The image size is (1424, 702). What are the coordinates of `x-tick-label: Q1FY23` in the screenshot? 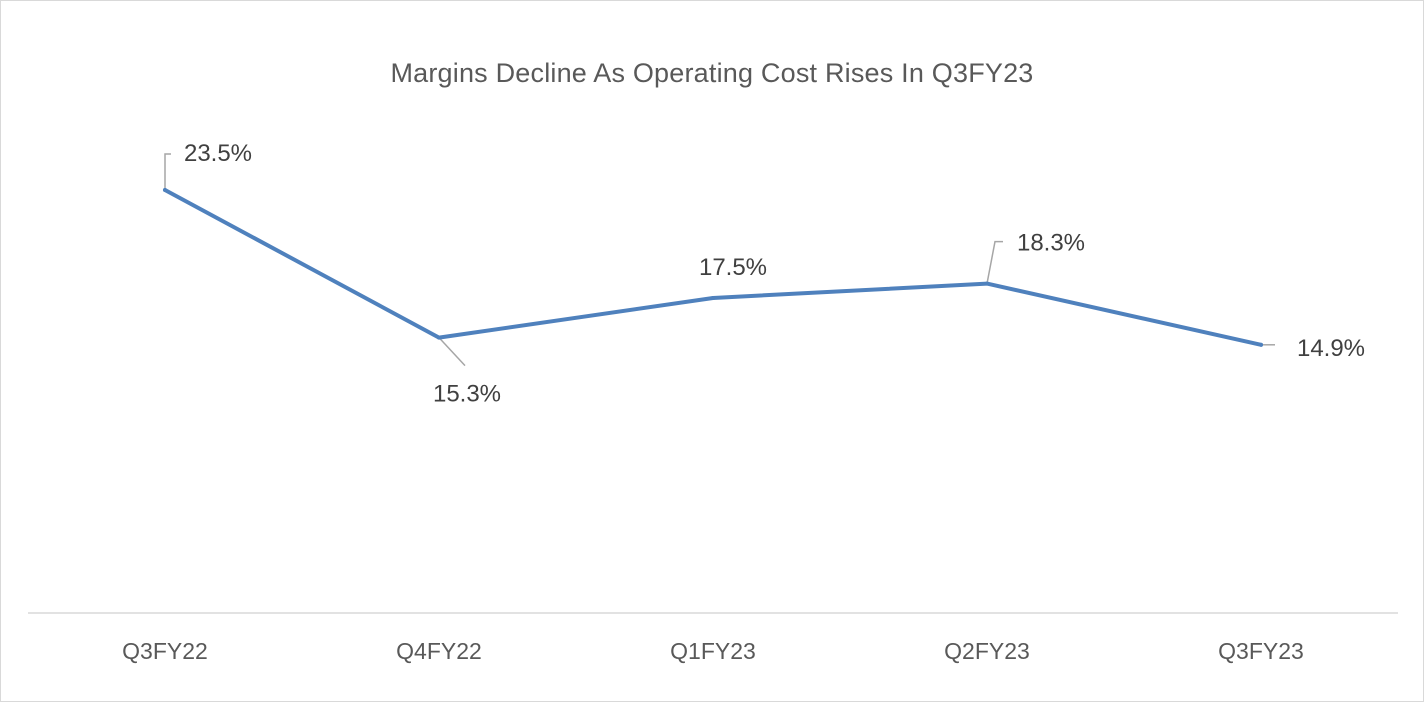 It's located at (713, 651).